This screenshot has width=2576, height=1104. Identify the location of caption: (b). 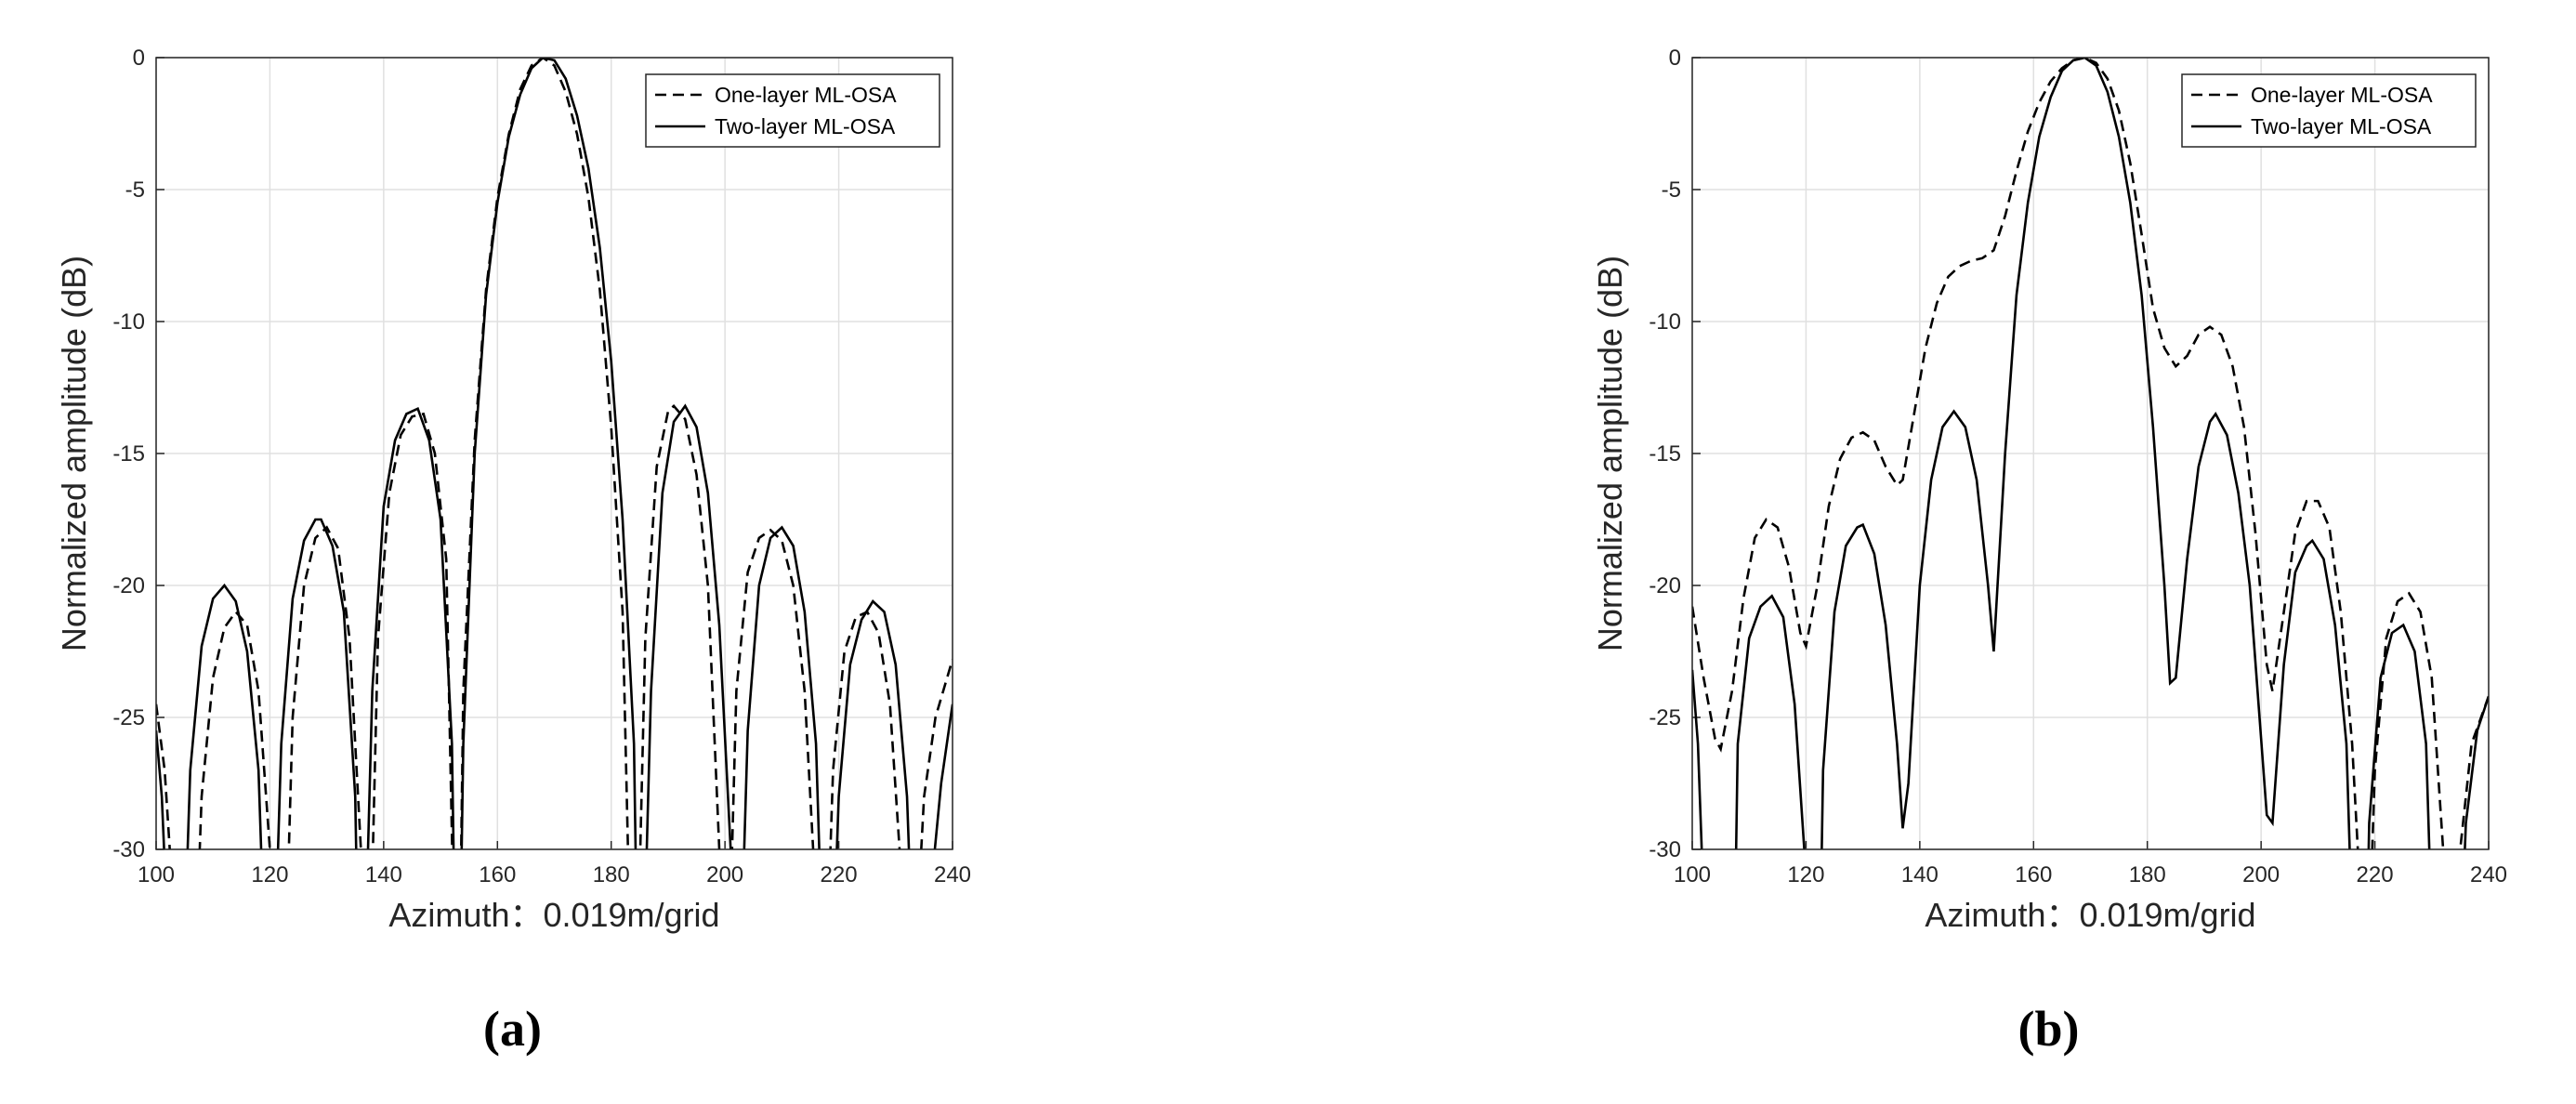
(2049, 1029).